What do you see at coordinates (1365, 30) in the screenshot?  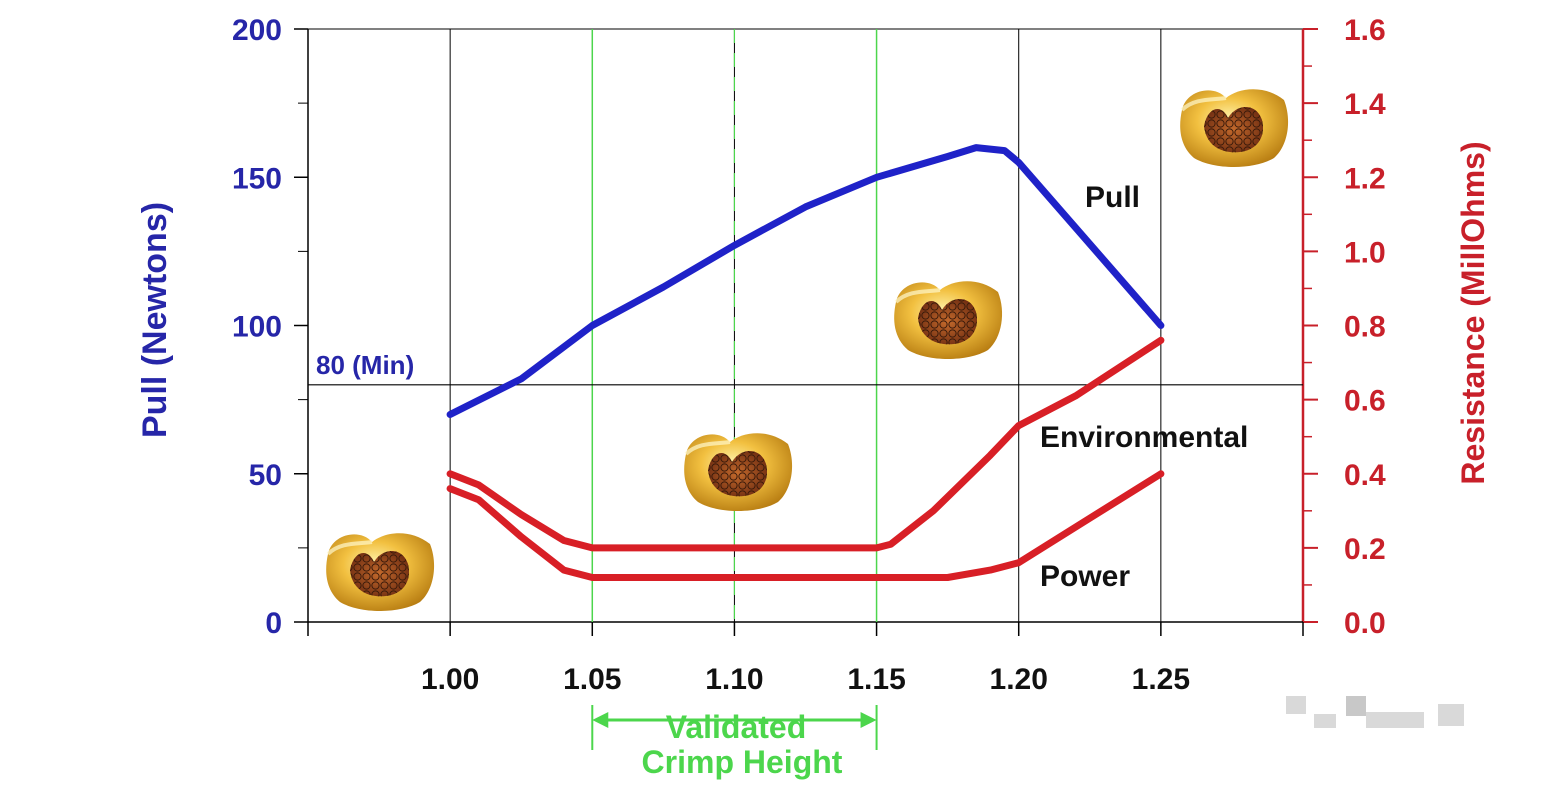 I see `right-tick-label-1.6: 1.6` at bounding box center [1365, 30].